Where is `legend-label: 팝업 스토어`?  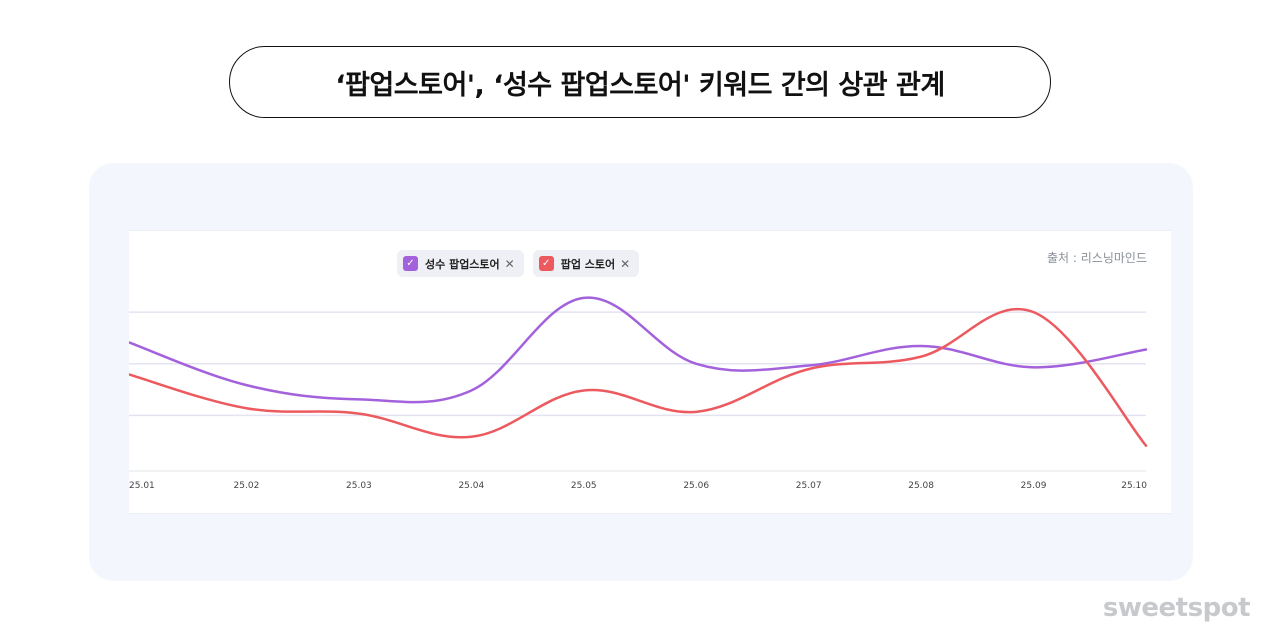 legend-label: 팝업 스토어 is located at coordinates (588, 264).